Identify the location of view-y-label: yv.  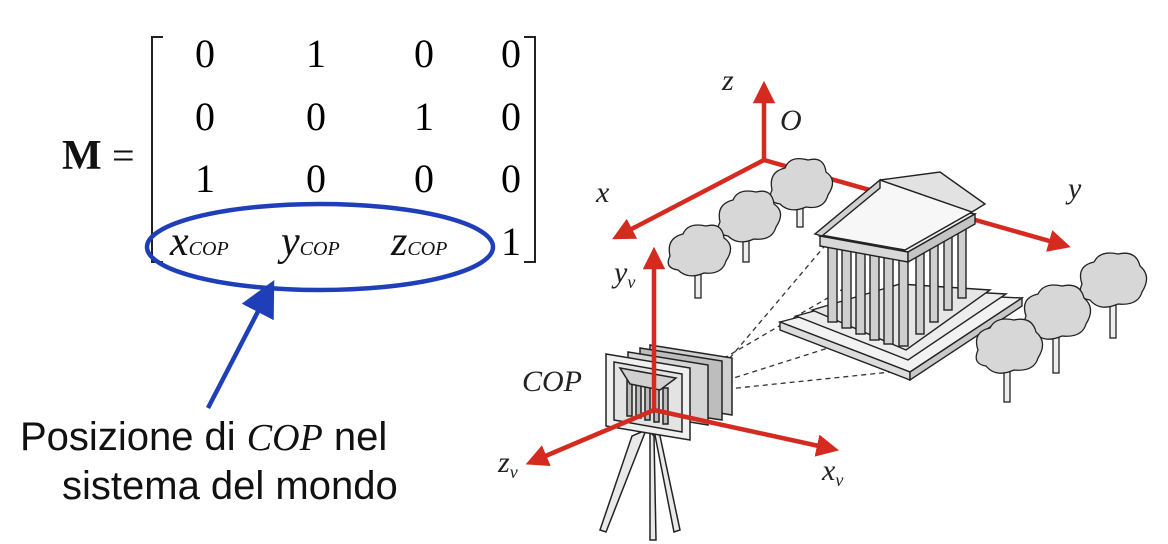
(625, 274).